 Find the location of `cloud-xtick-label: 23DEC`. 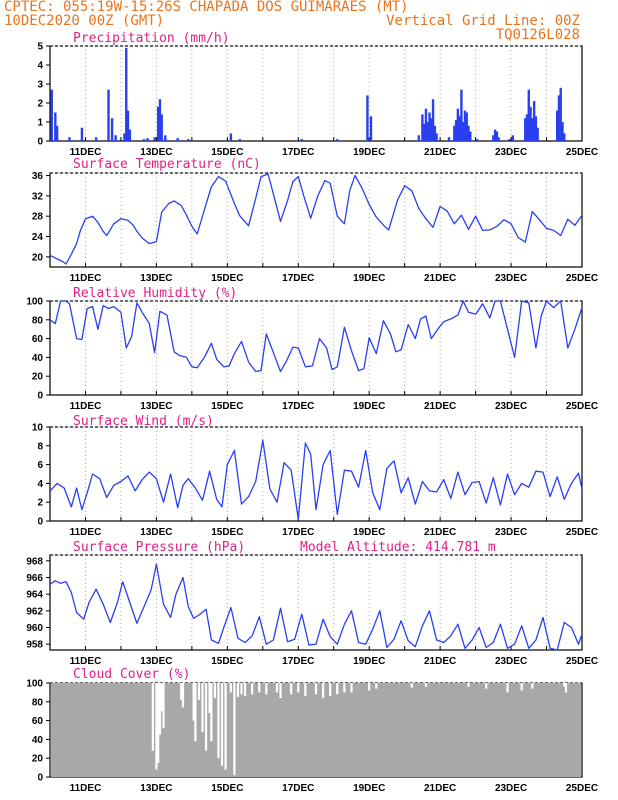

cloud-xtick-label: 23DEC is located at coordinates (511, 788).